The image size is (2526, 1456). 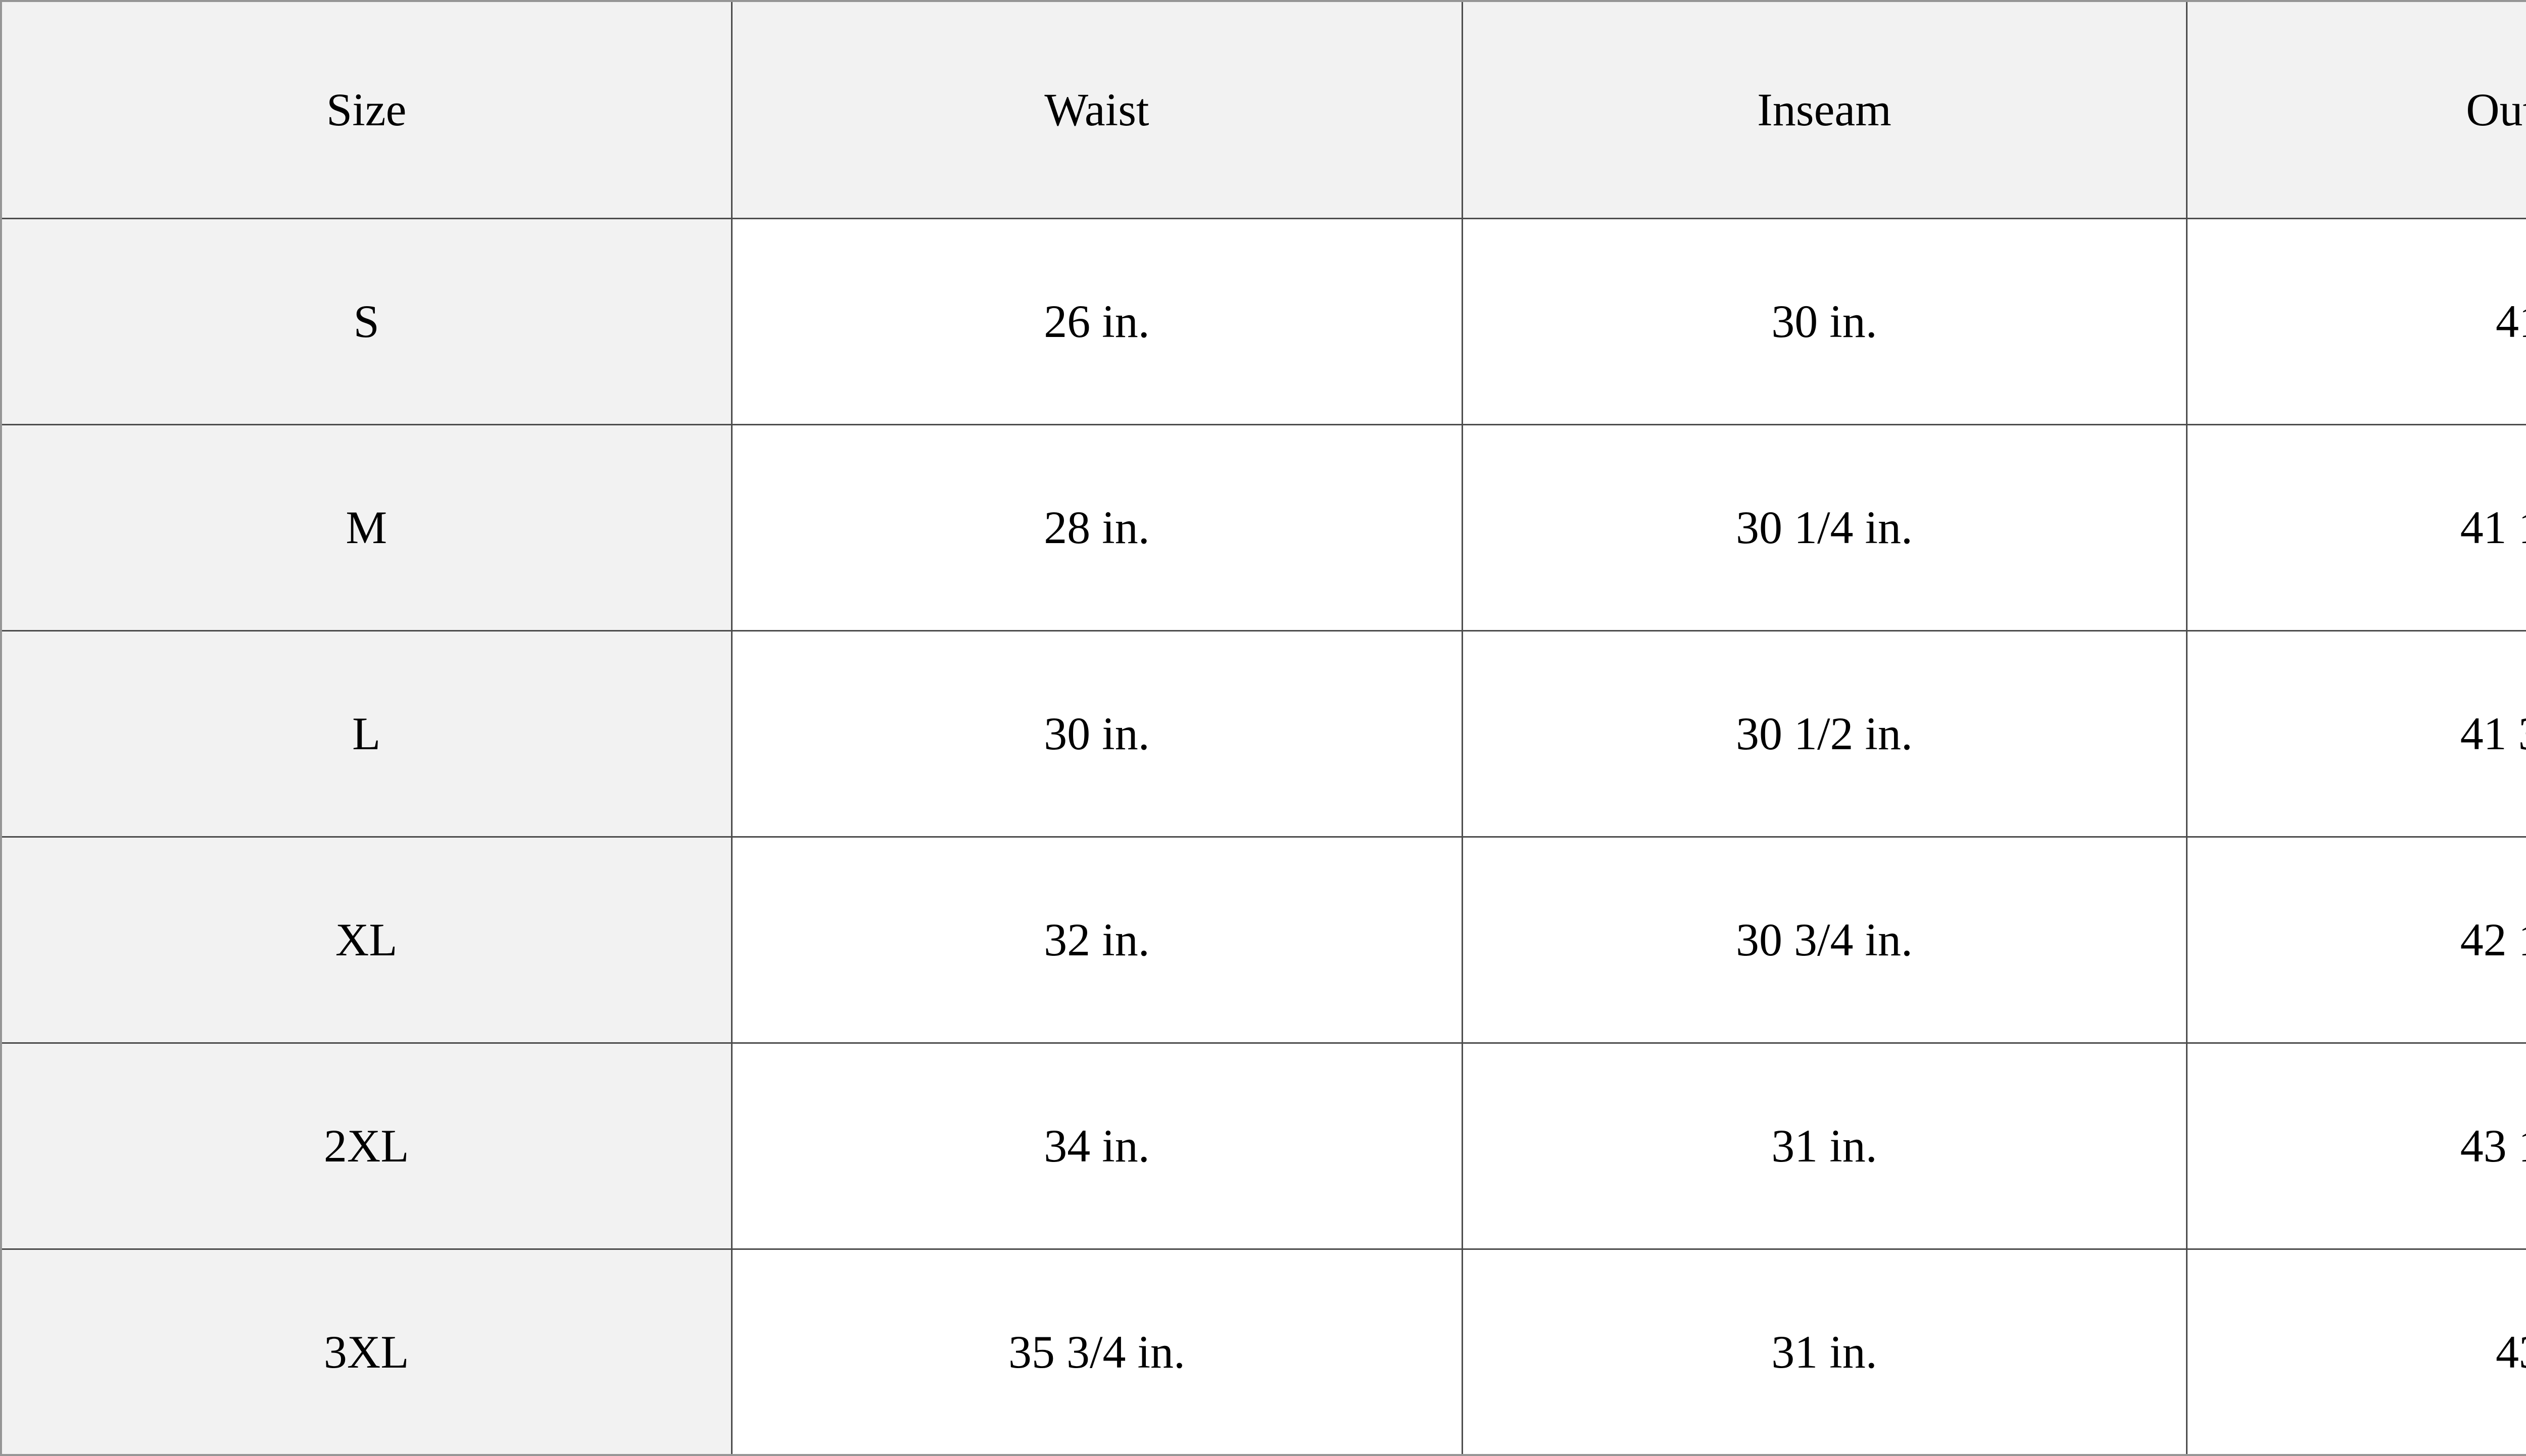 I want to click on column-header-outseam: Outseam, so click(x=2355, y=109).